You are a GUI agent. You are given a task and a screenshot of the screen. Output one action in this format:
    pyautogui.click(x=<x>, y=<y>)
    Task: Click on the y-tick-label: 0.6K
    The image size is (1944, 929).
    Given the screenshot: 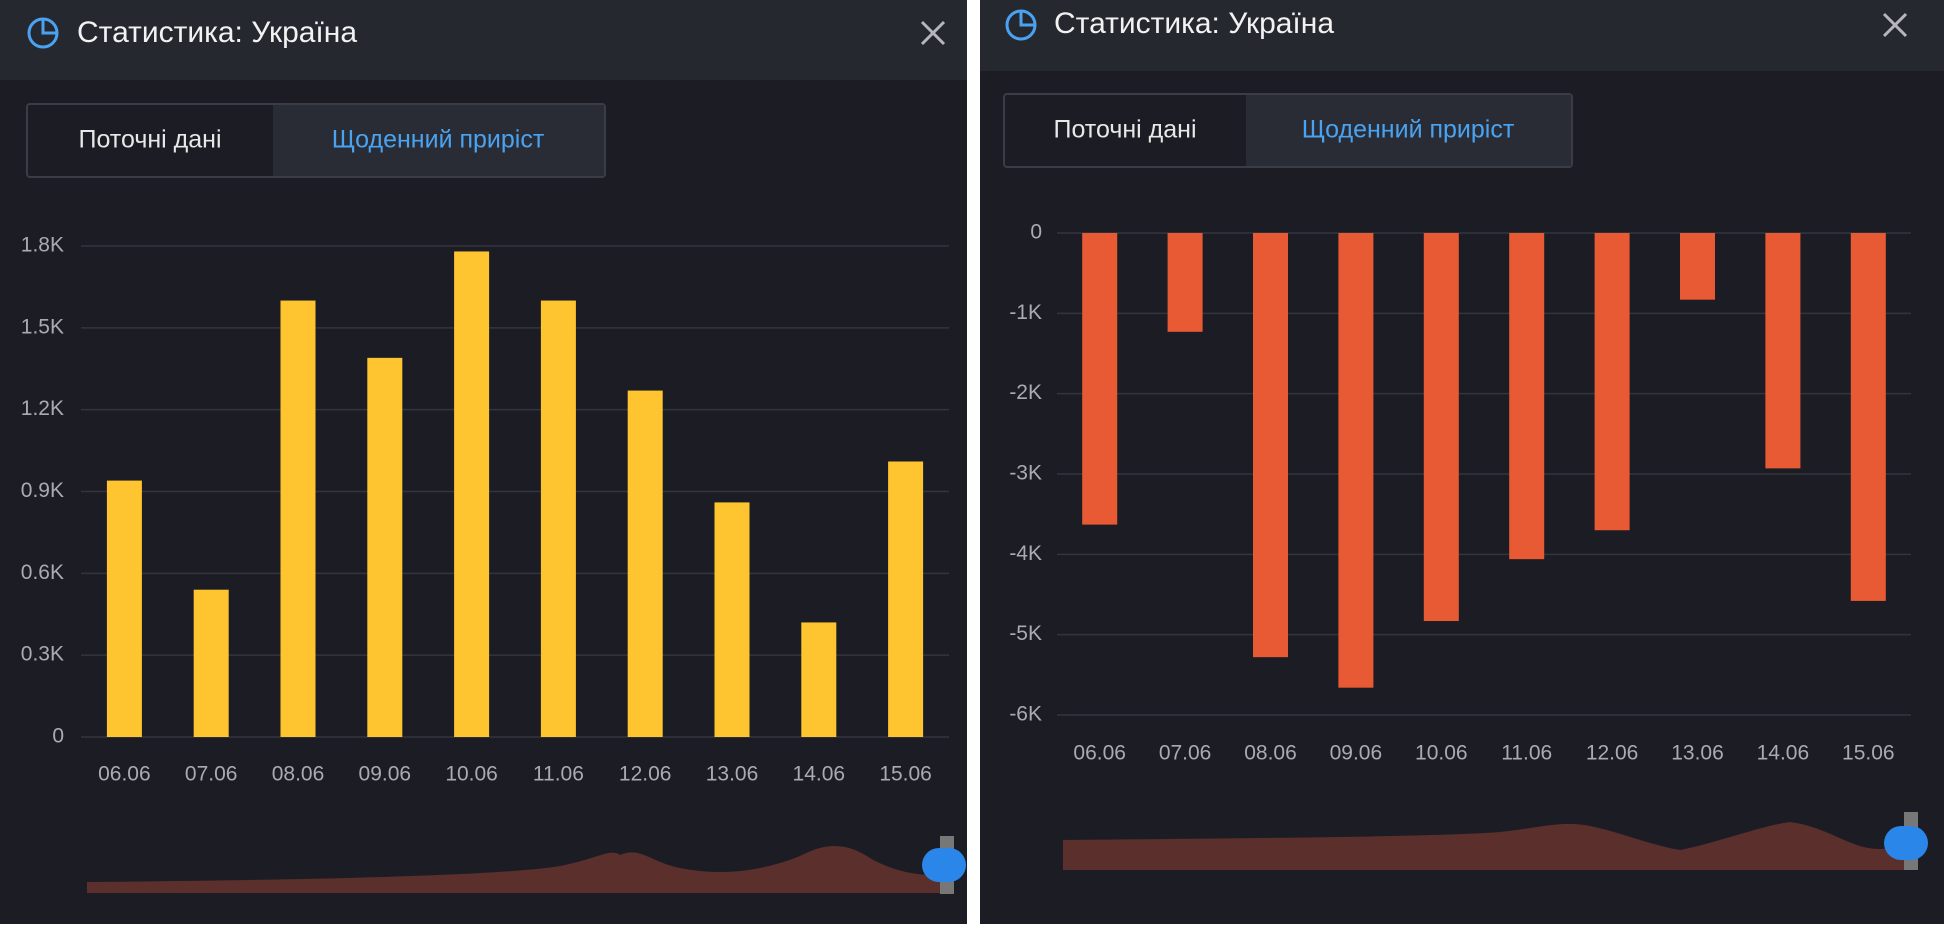 What is the action you would take?
    pyautogui.click(x=42, y=572)
    